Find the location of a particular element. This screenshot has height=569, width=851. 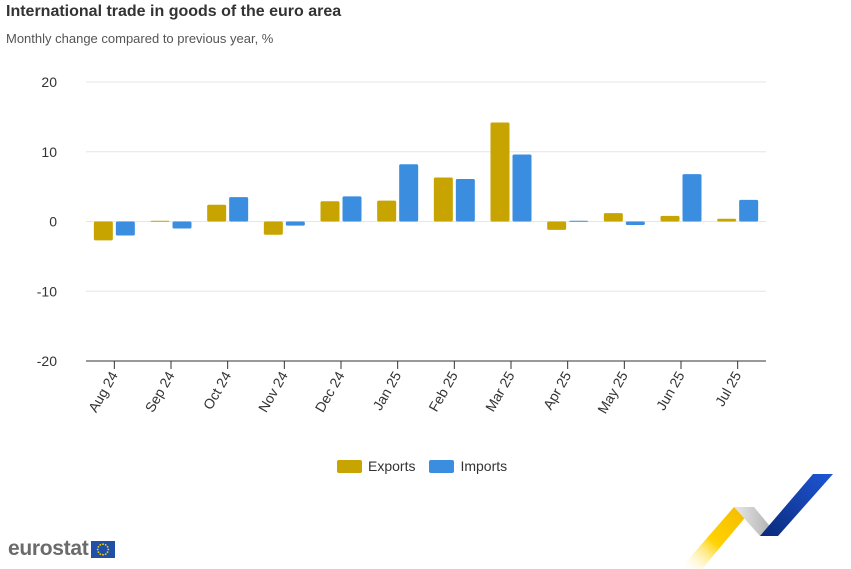

y-tick-label: -20 is located at coordinates (47, 361).